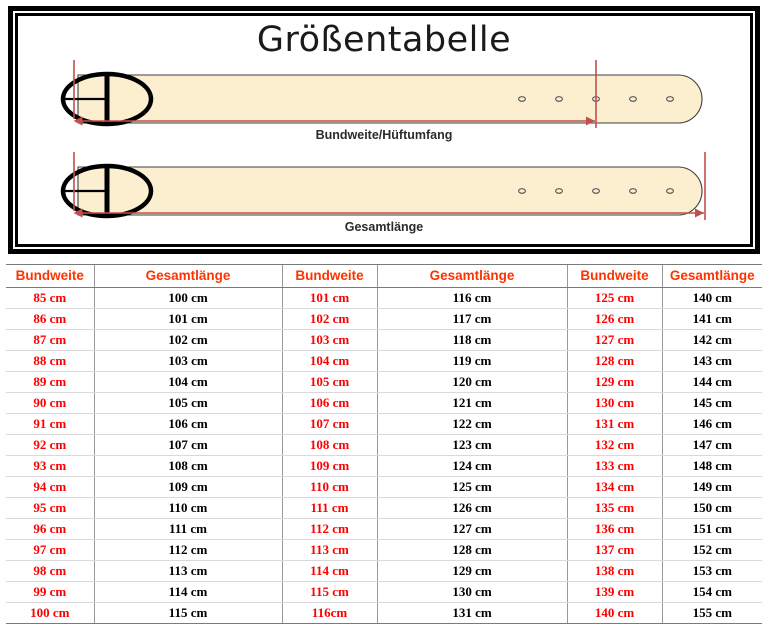 The height and width of the screenshot is (624, 768). I want to click on cell-bundweite: 91 cm, so click(50, 424).